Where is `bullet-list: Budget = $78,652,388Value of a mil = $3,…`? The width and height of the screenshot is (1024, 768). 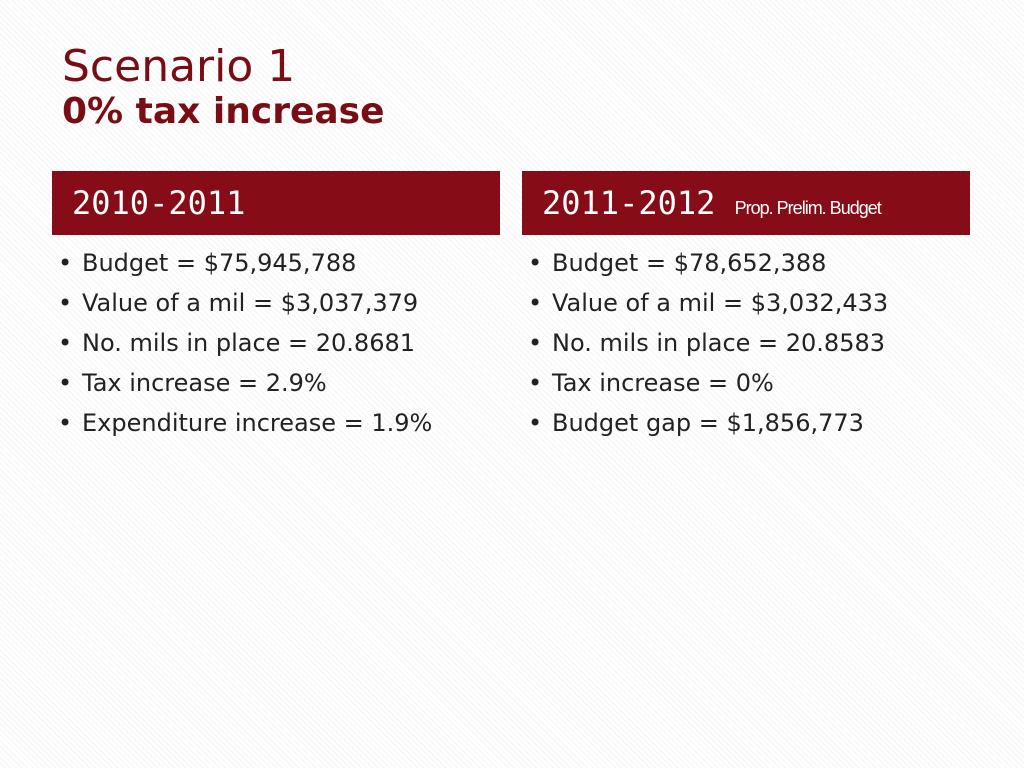
bullet-list: Budget = $78,652,388Value of a mil = $3,… is located at coordinates (746, 343).